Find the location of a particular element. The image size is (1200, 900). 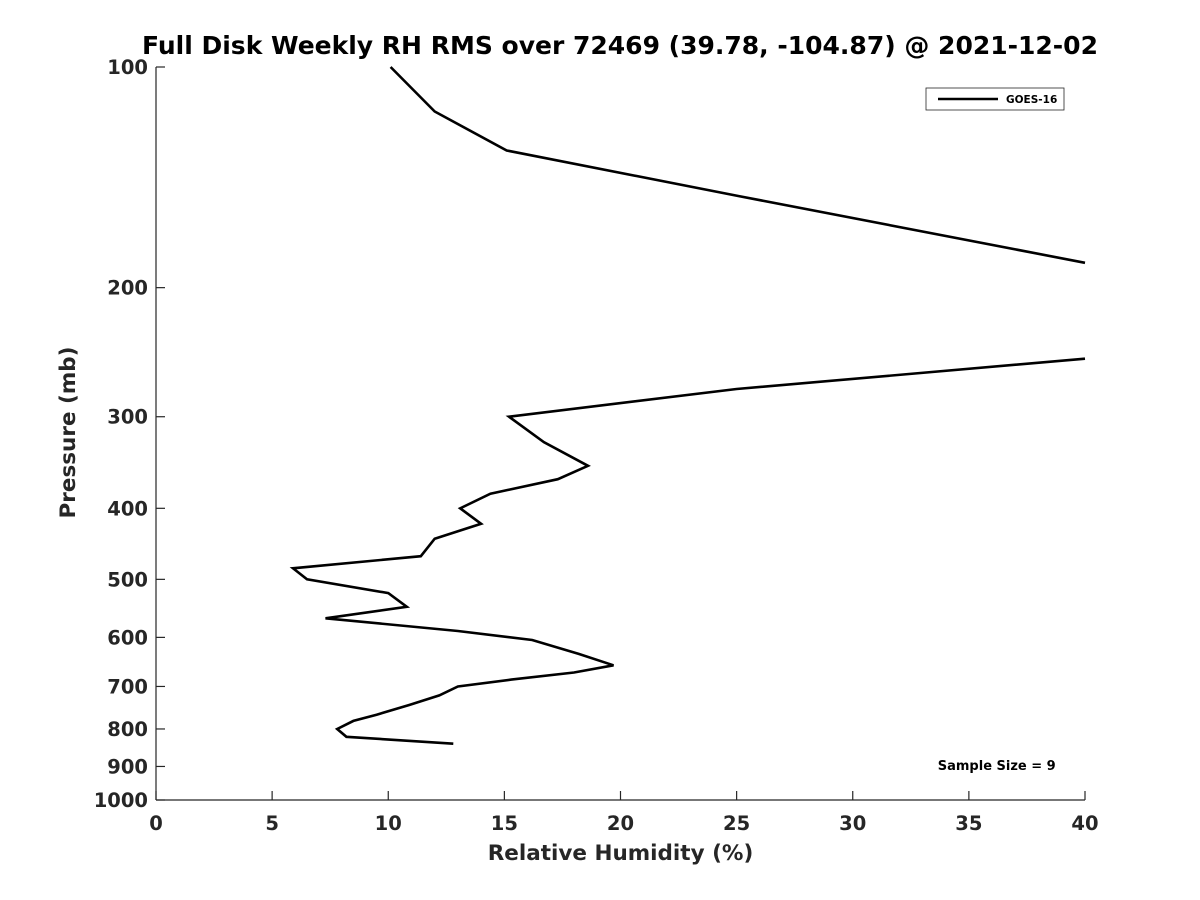

sample-size-annotation: Sample Size = 9 is located at coordinates (997, 766).